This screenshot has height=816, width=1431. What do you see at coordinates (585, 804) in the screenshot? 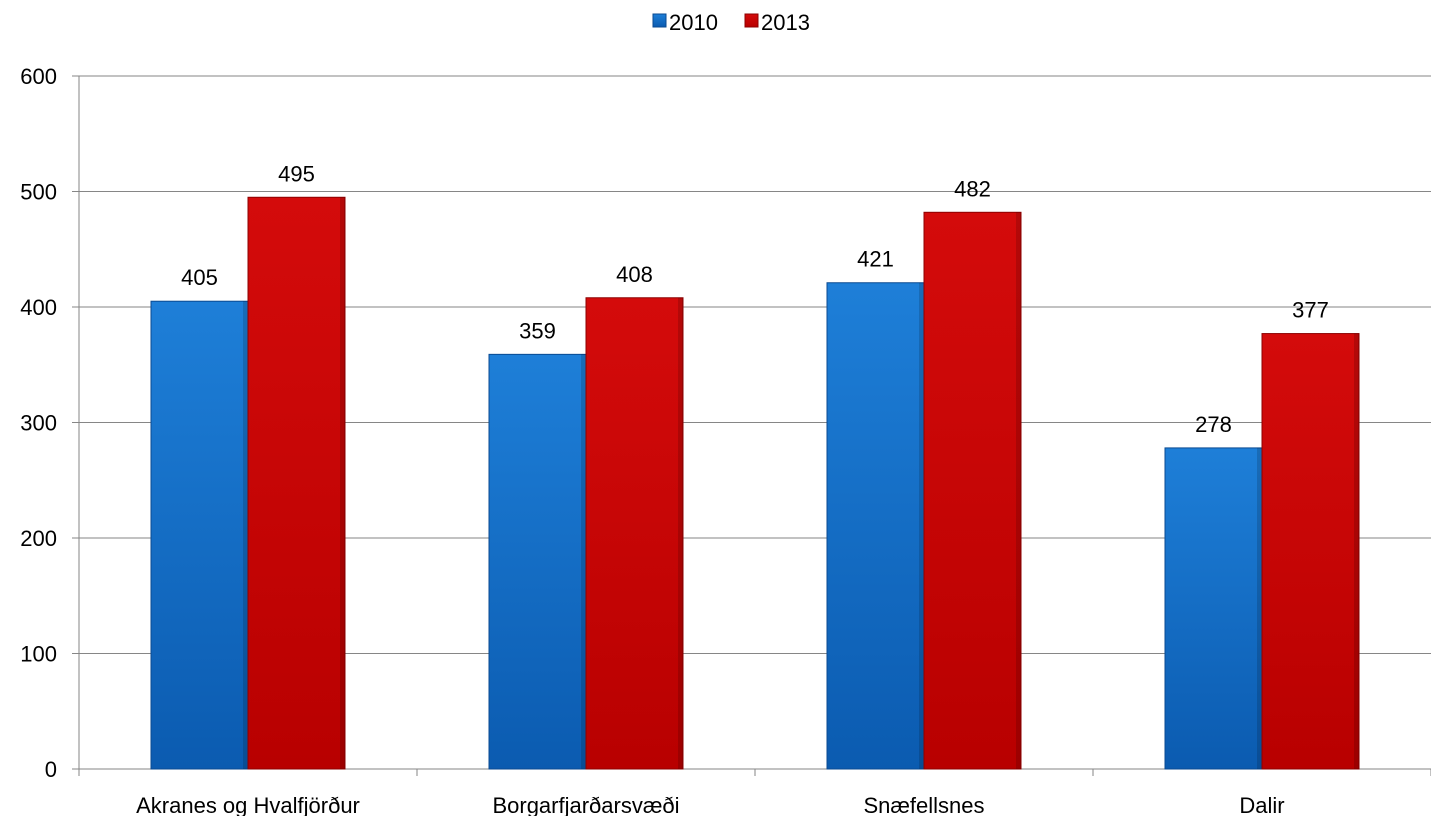
I see `x-category-label: Borgarfjarðarsvæði` at bounding box center [585, 804].